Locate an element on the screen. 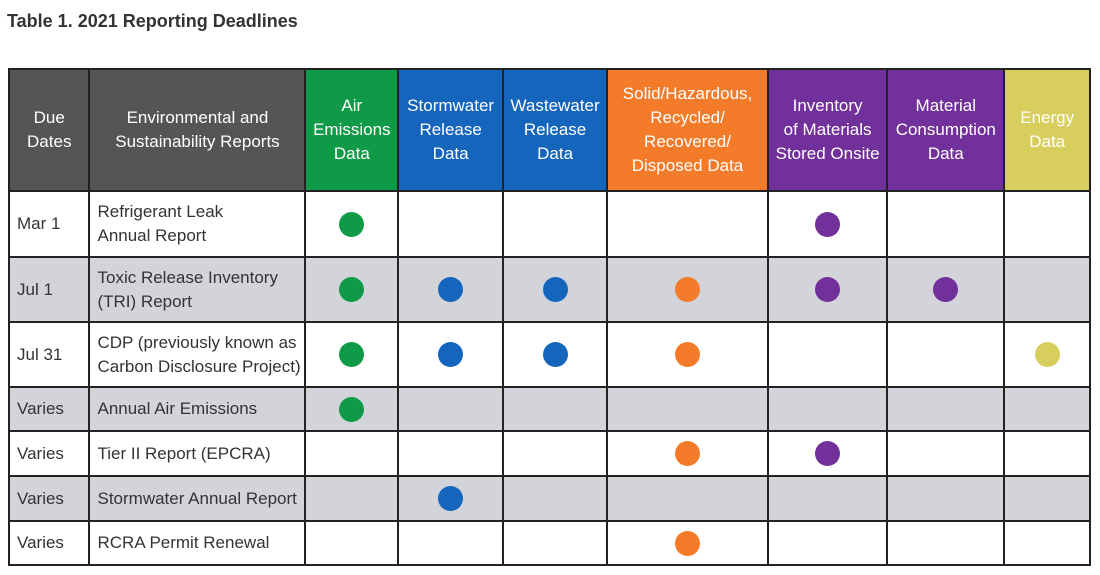 Image resolution: width=1100 pixels, height=575 pixels. table-row: Varies RCRA Permit Renewal is located at coordinates (549, 543).